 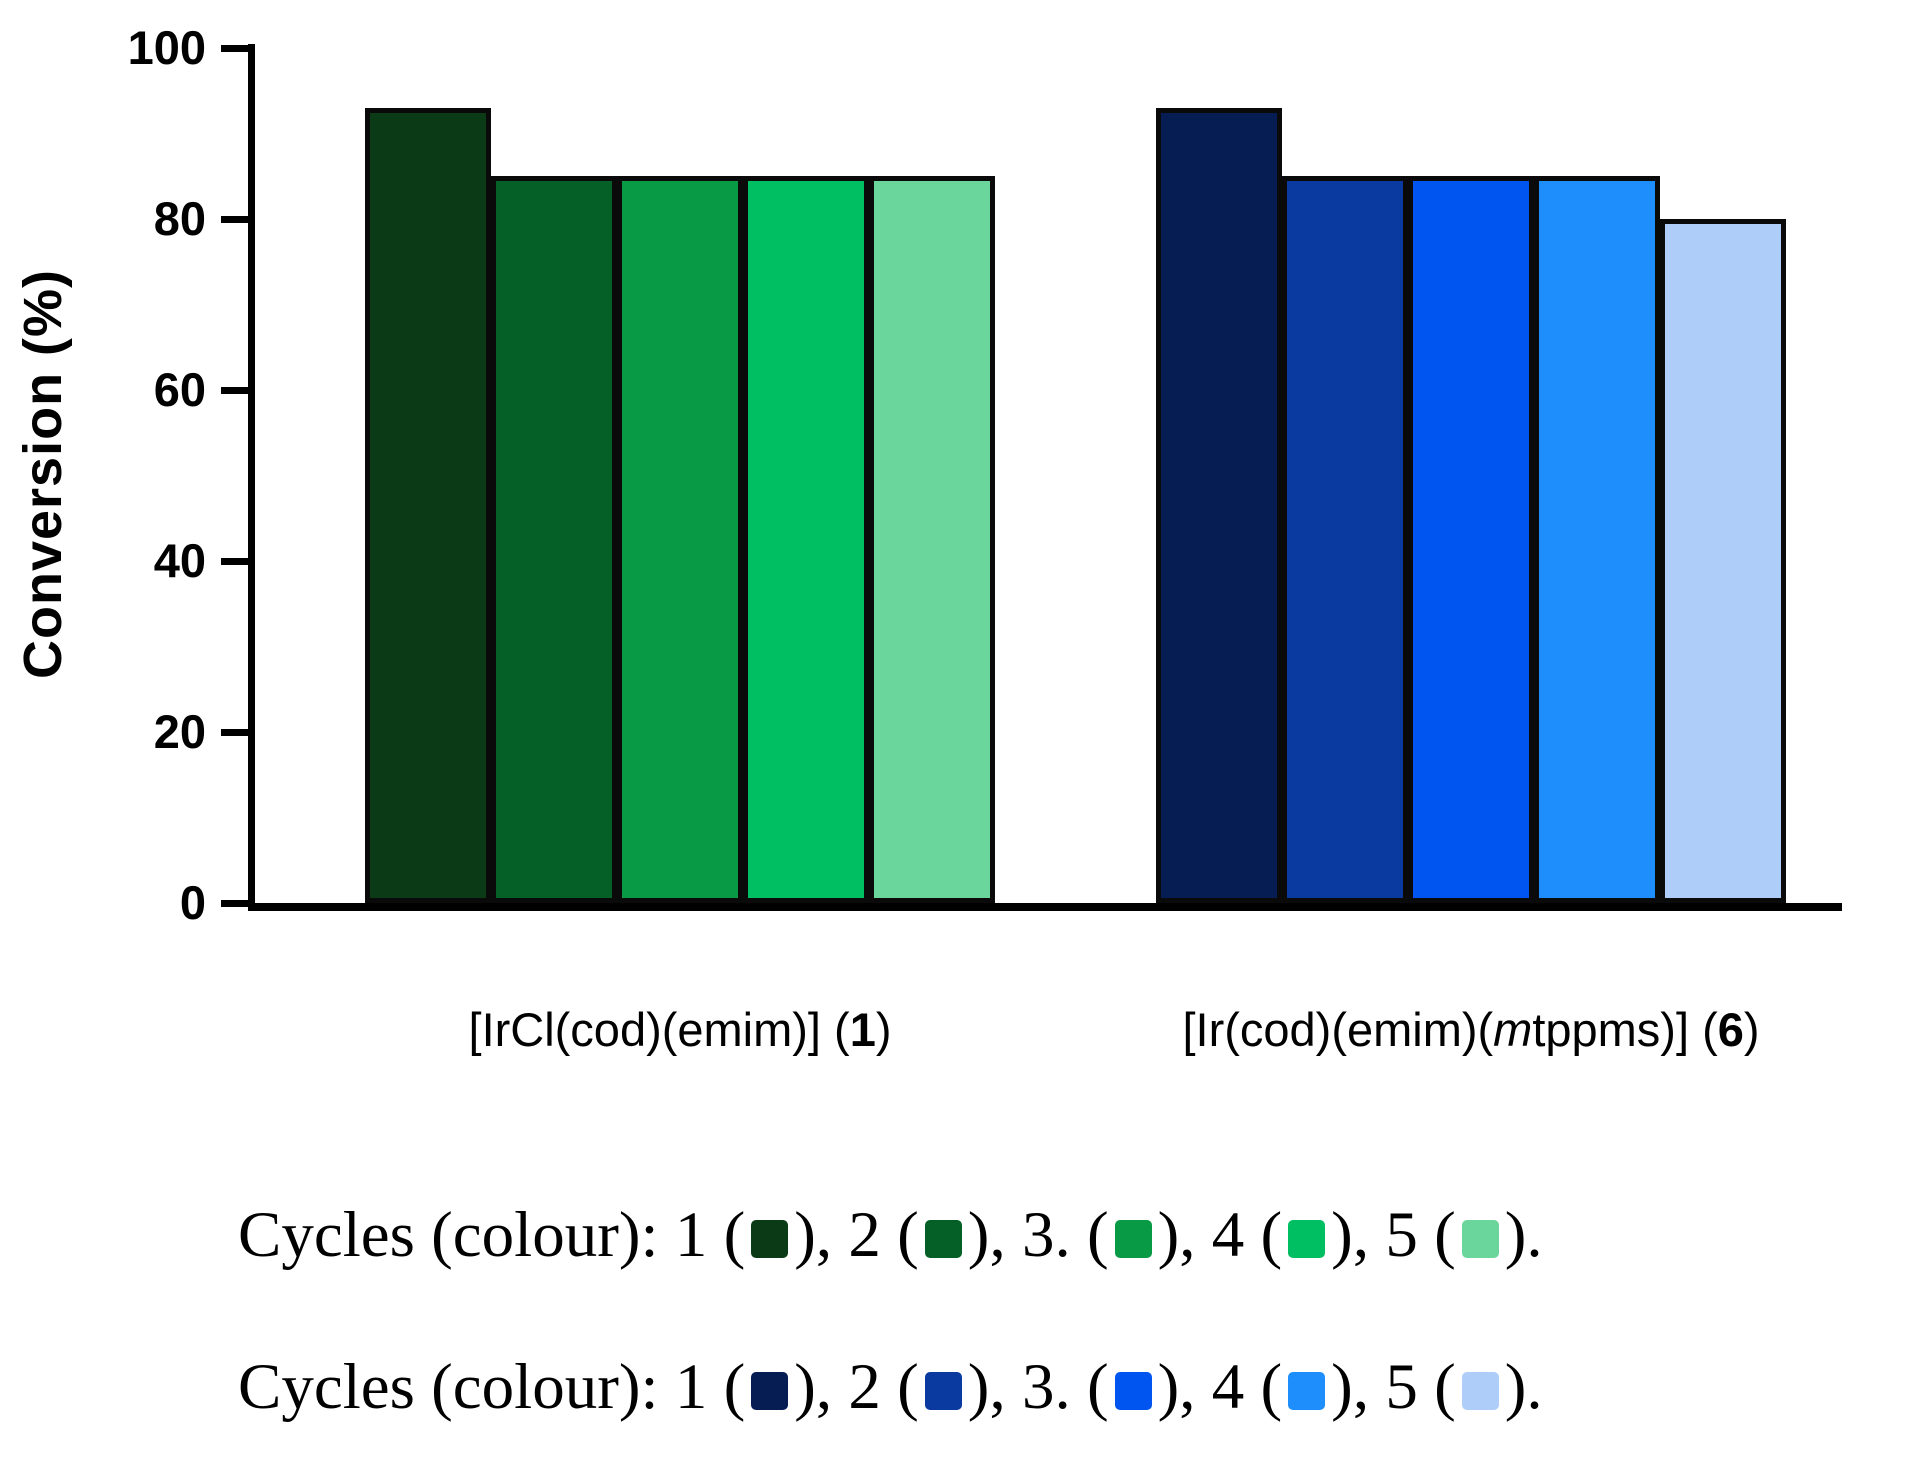 What do you see at coordinates (1345, 539) in the screenshot?
I see `bar-group2-cycle2` at bounding box center [1345, 539].